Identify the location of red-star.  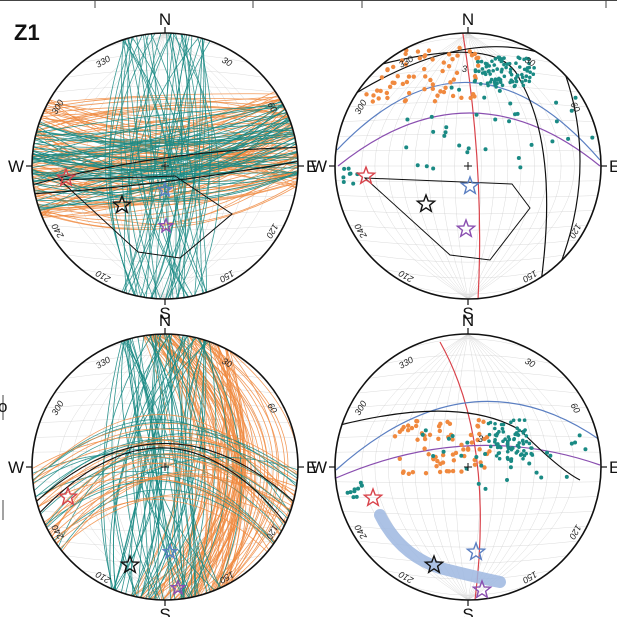
(366, 174).